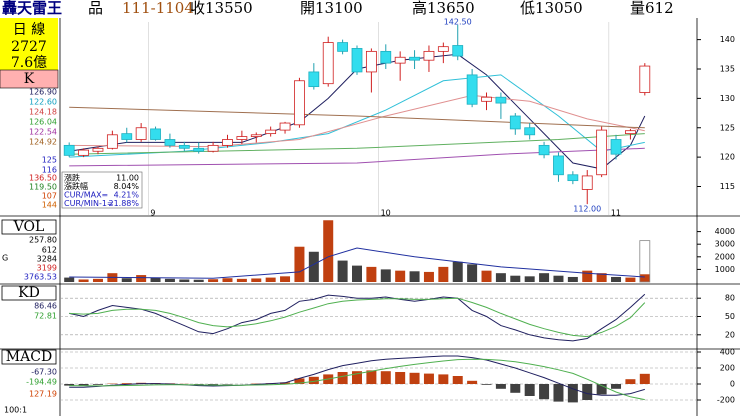  What do you see at coordinates (152, 213) in the screenshot?
I see `x-tick-label: 9` at bounding box center [152, 213].